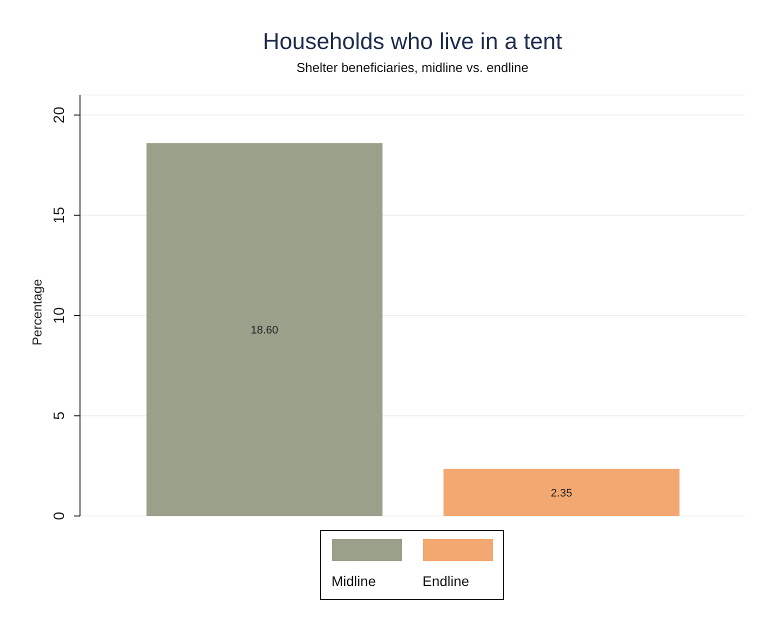 The width and height of the screenshot is (760, 622). What do you see at coordinates (59, 115) in the screenshot?
I see `y-tick-label: 20` at bounding box center [59, 115].